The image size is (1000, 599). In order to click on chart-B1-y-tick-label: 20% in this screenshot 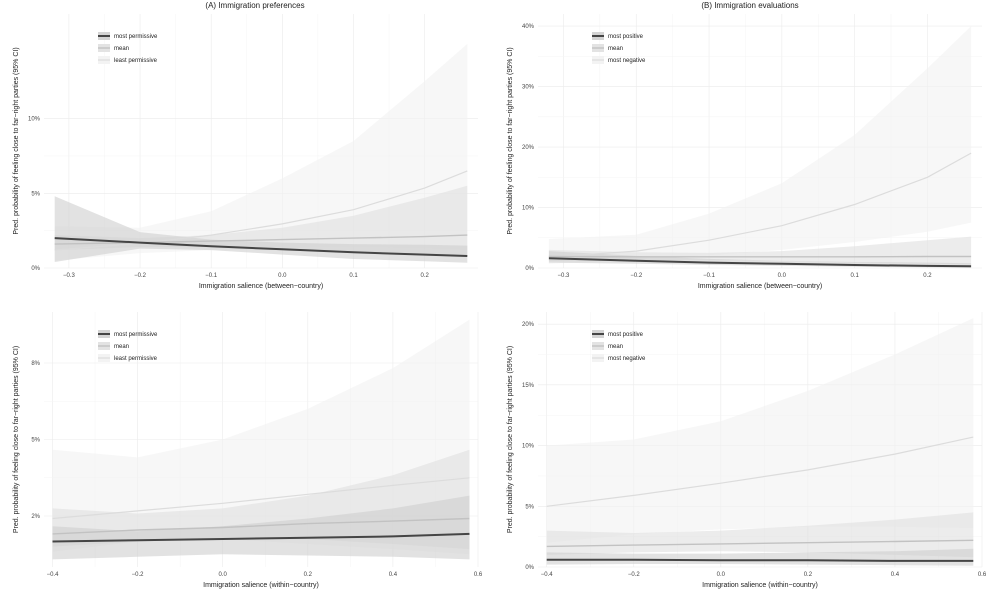, I will do `click(528, 148)`.